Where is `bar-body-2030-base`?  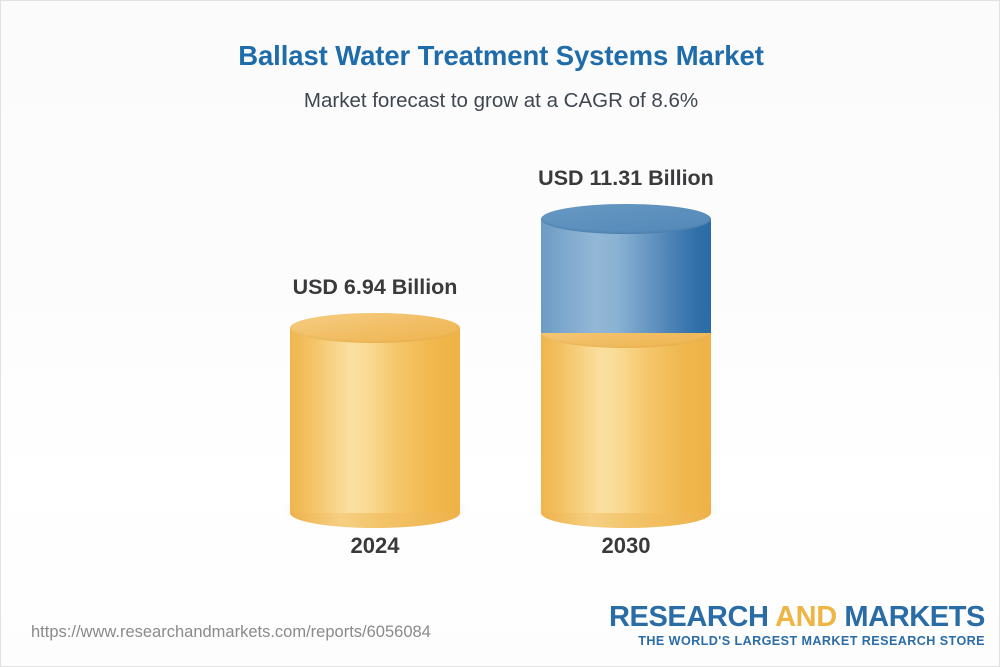
bar-body-2030-base is located at coordinates (626, 423).